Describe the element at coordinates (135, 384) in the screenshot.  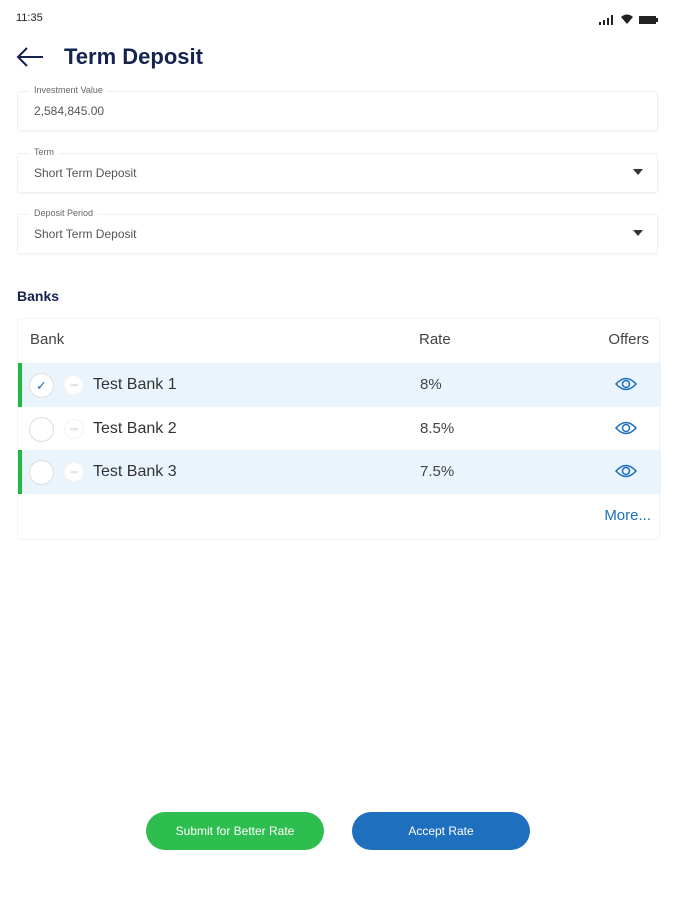
I see `bank-name: Test Bank 1` at that location.